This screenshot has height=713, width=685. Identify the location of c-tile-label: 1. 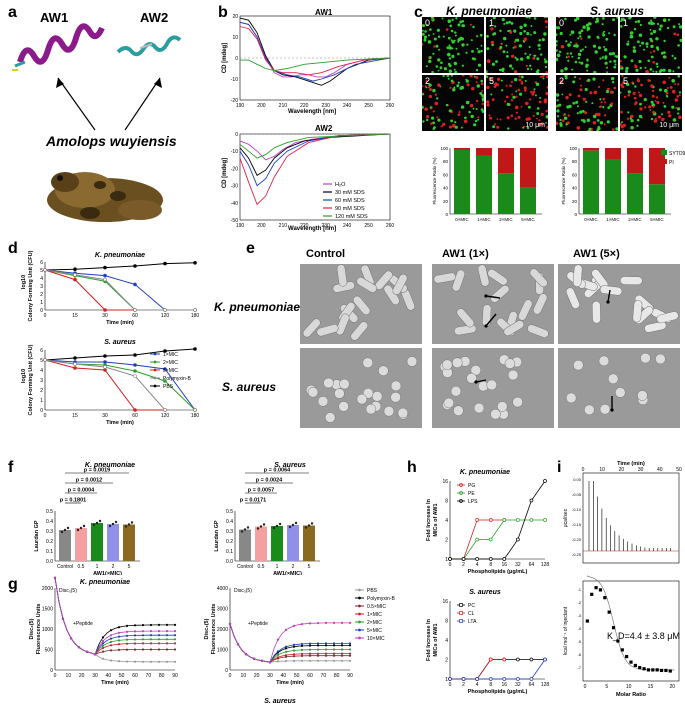
(626, 23).